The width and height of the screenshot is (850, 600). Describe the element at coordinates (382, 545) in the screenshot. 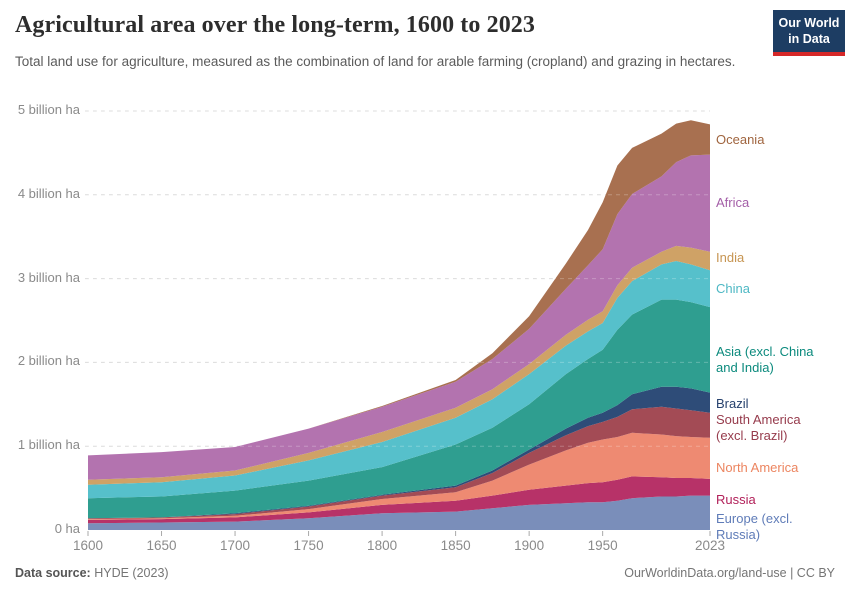

I see `x-axis-label-1800: 1800` at that location.